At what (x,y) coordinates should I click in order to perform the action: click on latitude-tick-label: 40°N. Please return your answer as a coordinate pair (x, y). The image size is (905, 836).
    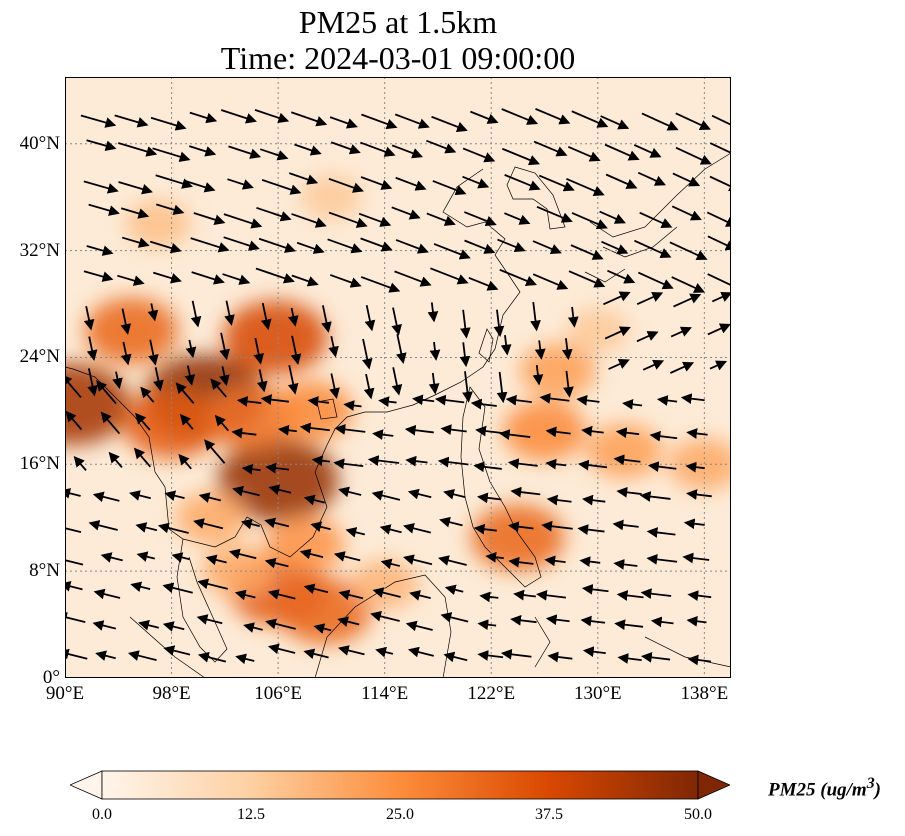
    Looking at the image, I should click on (39, 143).